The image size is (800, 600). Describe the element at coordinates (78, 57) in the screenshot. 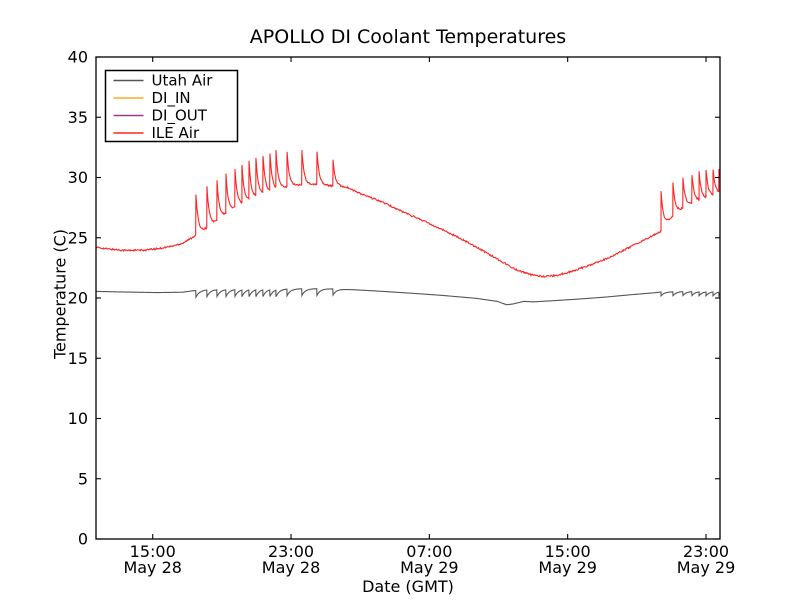

I see `y-tick-label: 40` at that location.